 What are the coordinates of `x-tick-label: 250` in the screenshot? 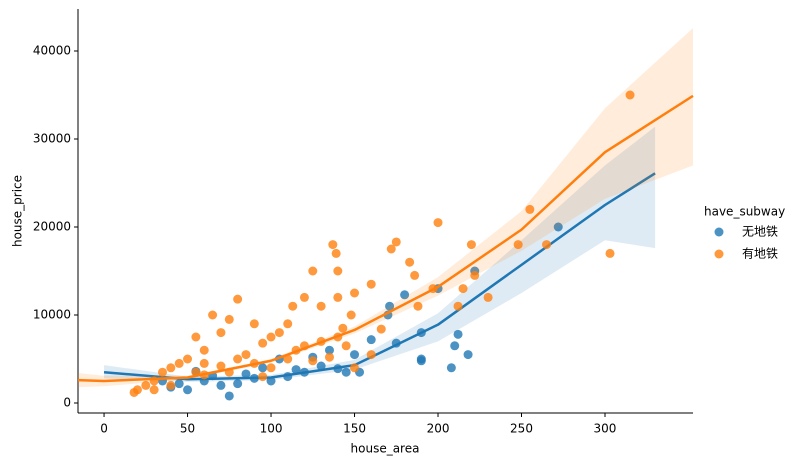 It's located at (521, 429).